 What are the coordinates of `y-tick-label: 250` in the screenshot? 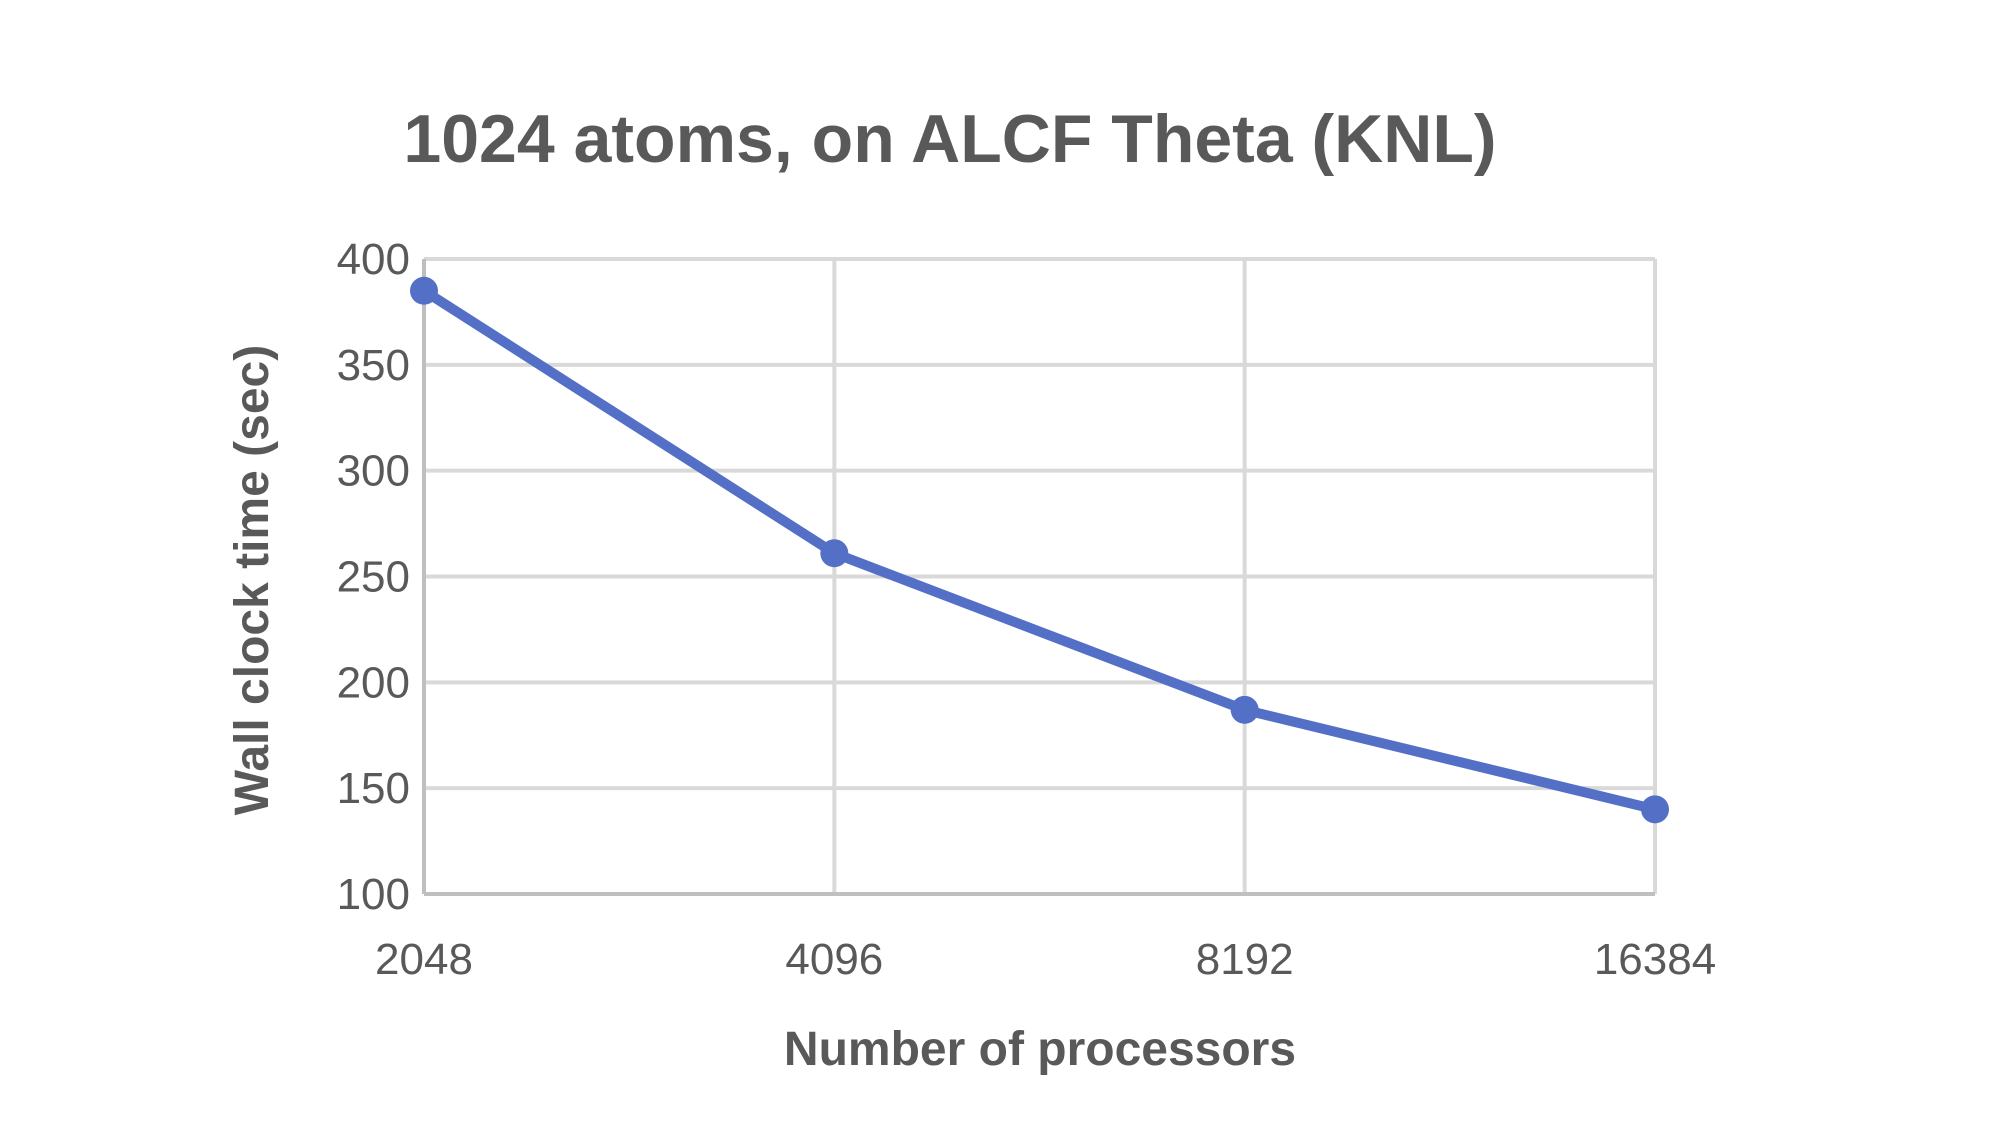 It's located at (373, 577).